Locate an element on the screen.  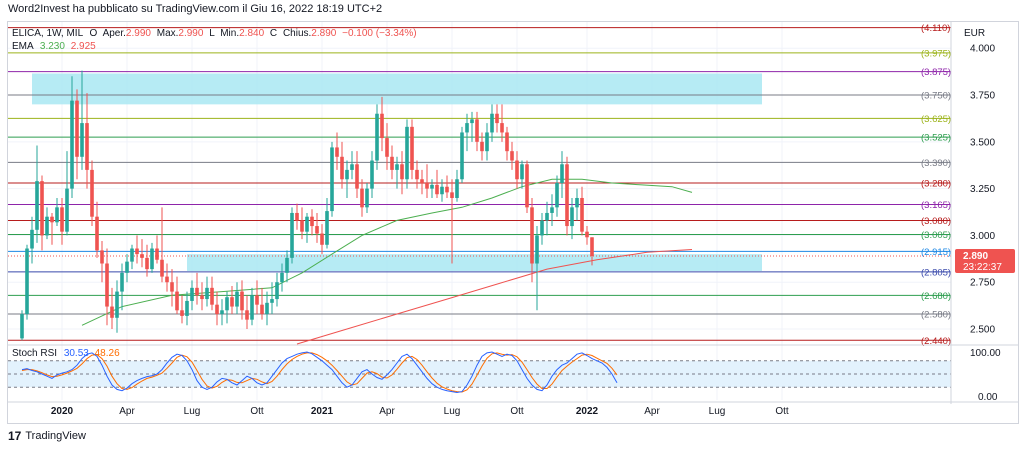
time-tick-label: 2021 is located at coordinates (322, 411).